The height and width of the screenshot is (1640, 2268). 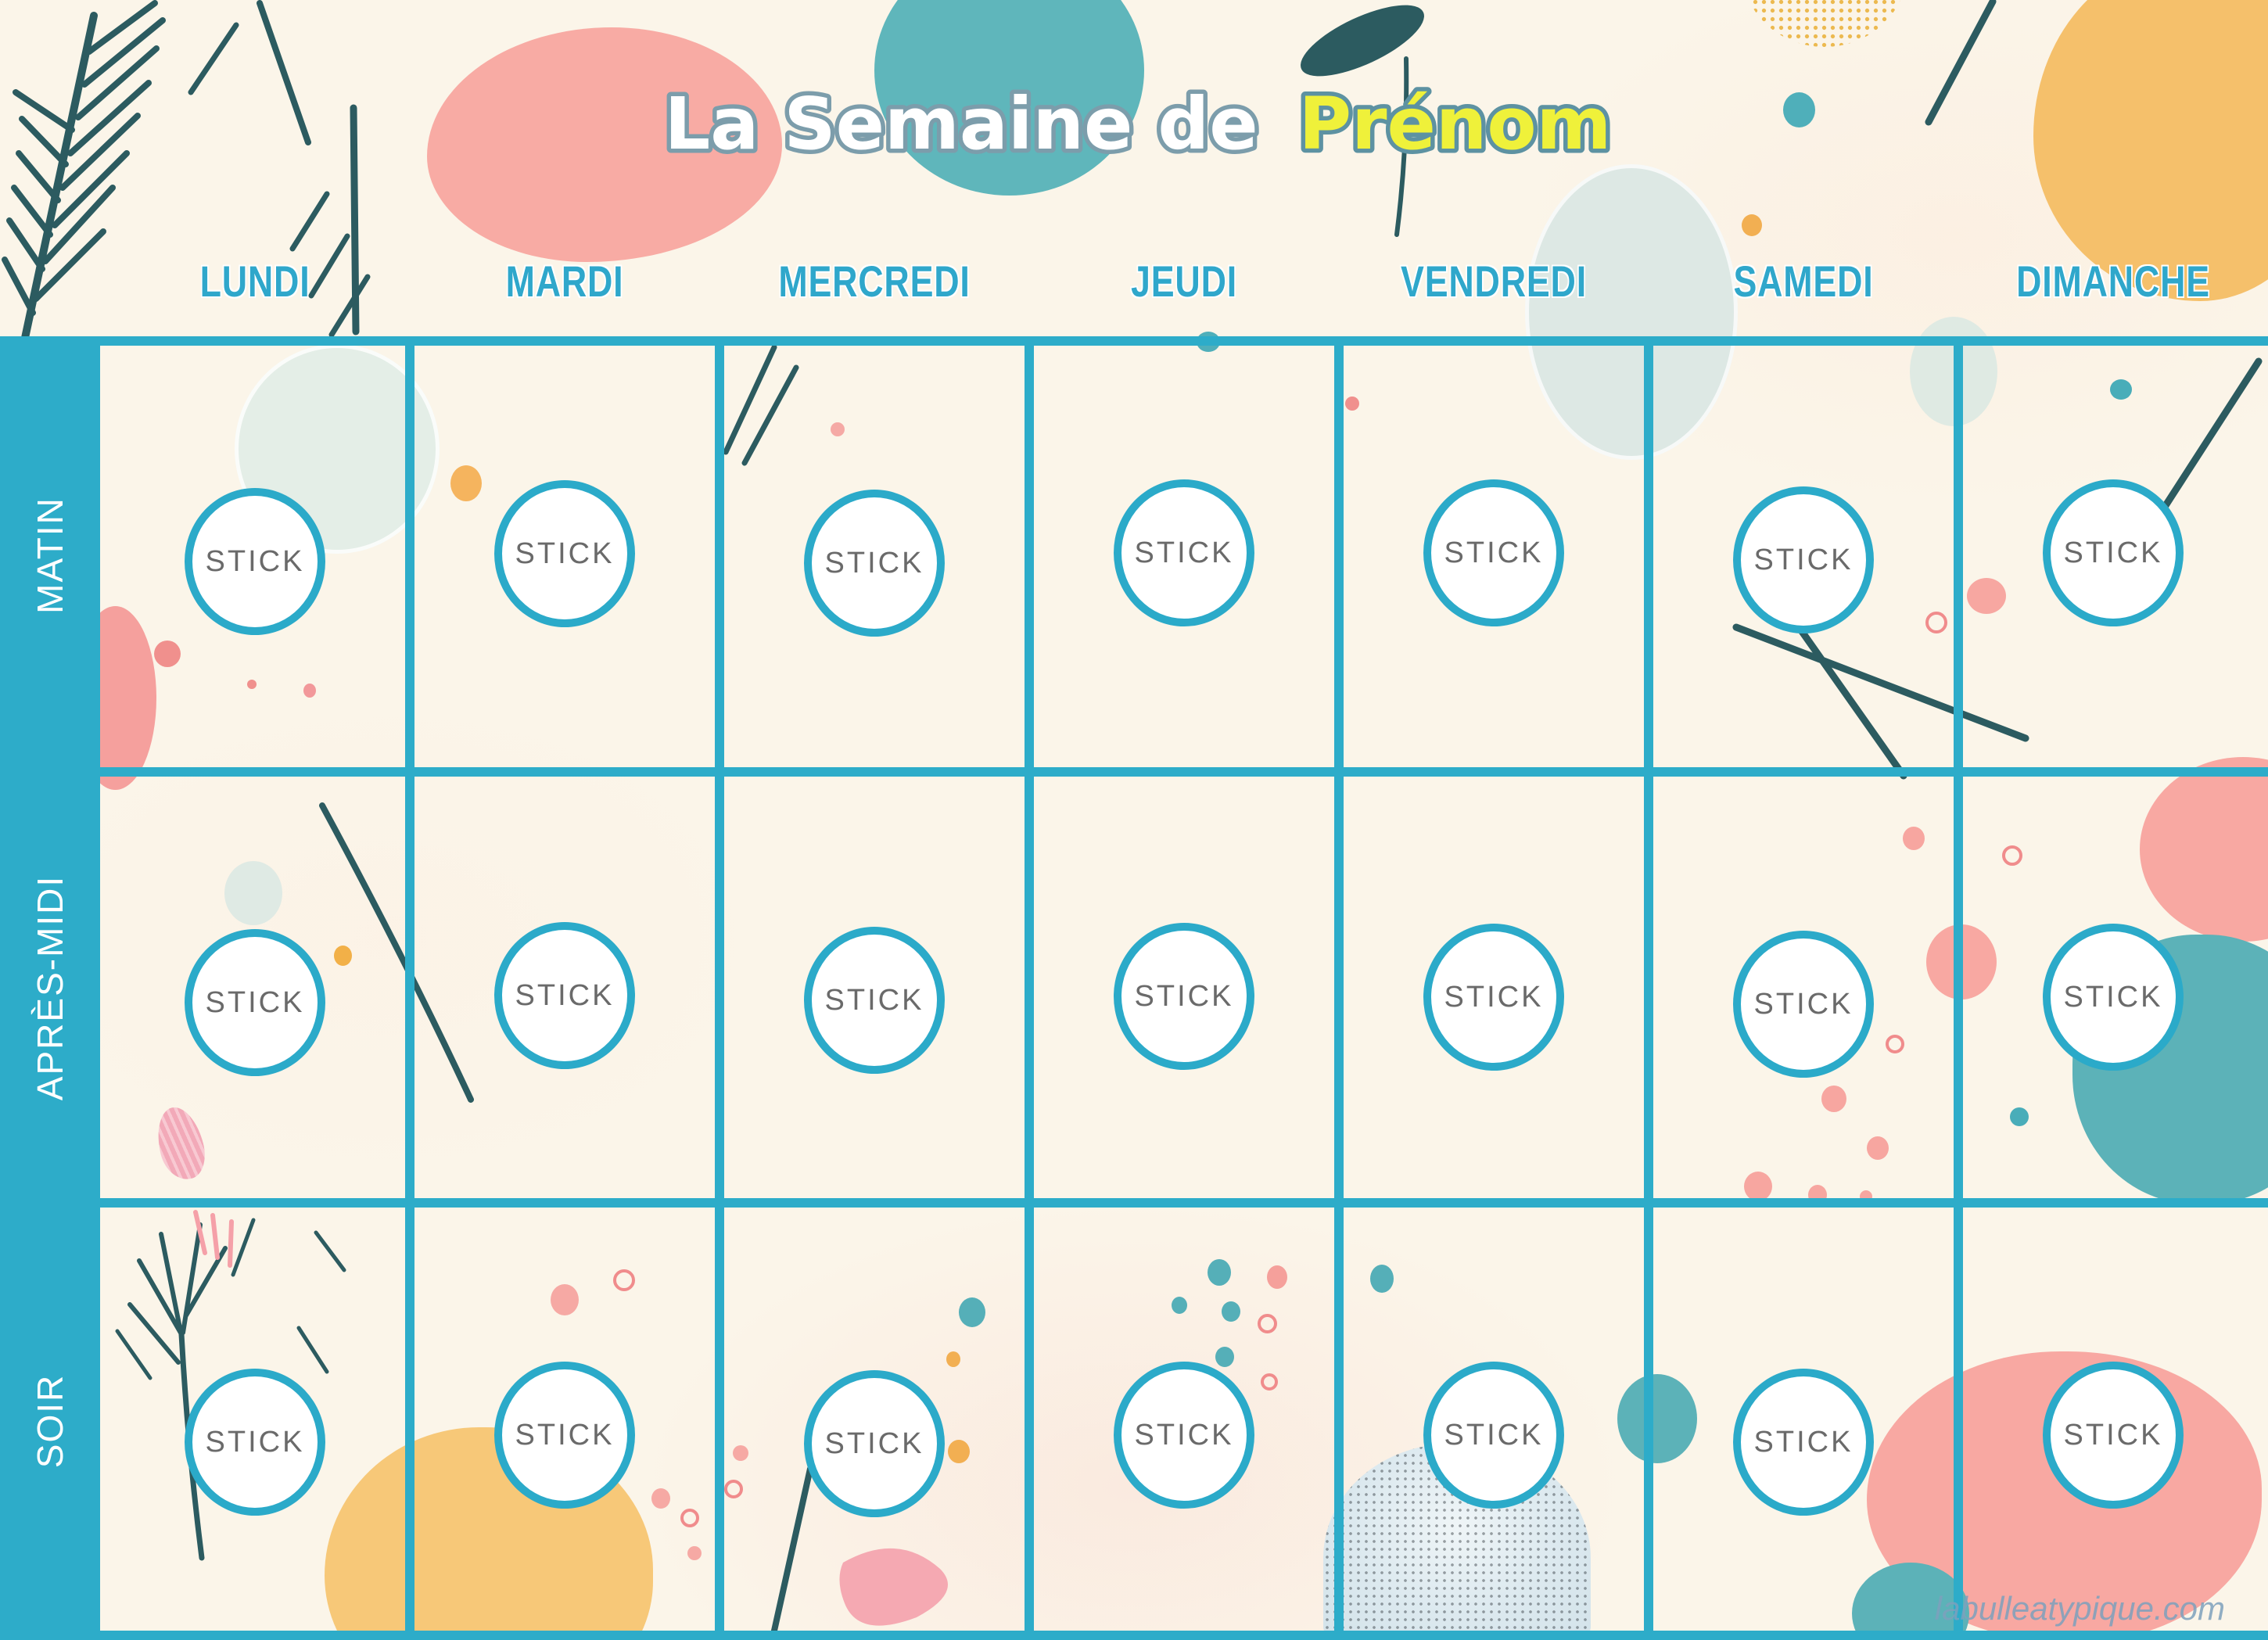 What do you see at coordinates (1277, 1277) in the screenshot?
I see `pink-dot-jeudi-soir` at bounding box center [1277, 1277].